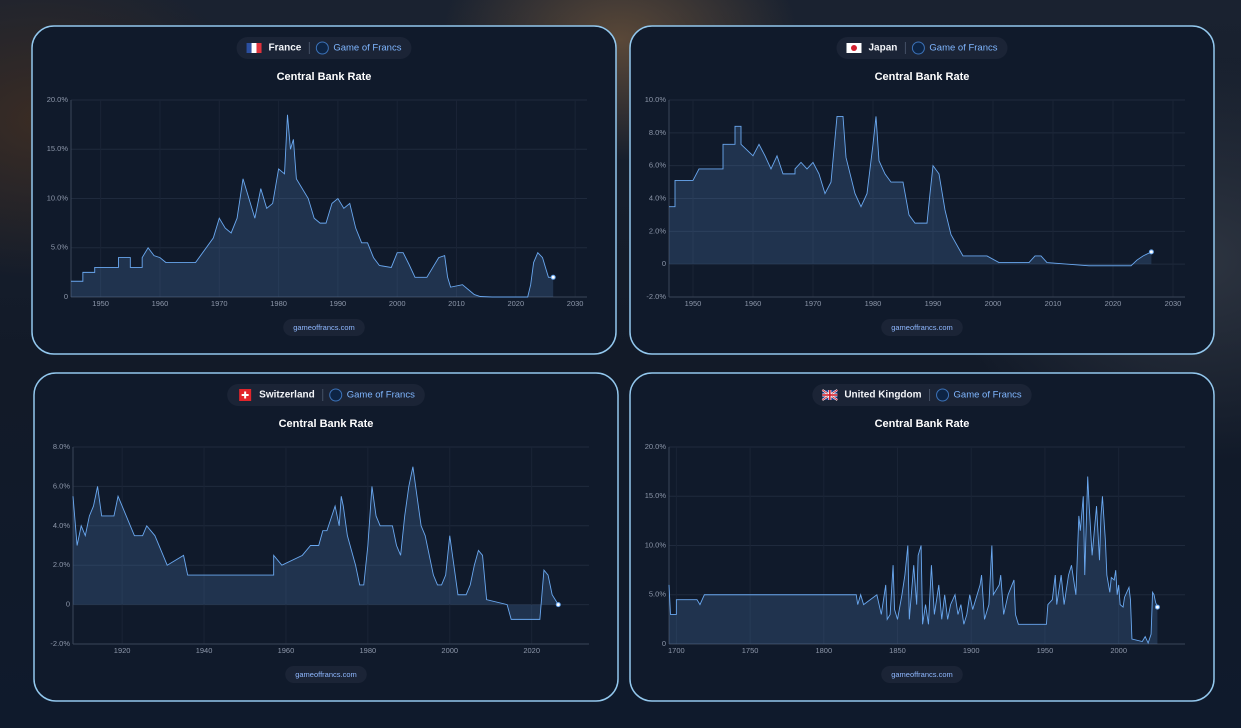  What do you see at coordinates (287, 395) in the screenshot?
I see `country-name: Switzerland` at bounding box center [287, 395].